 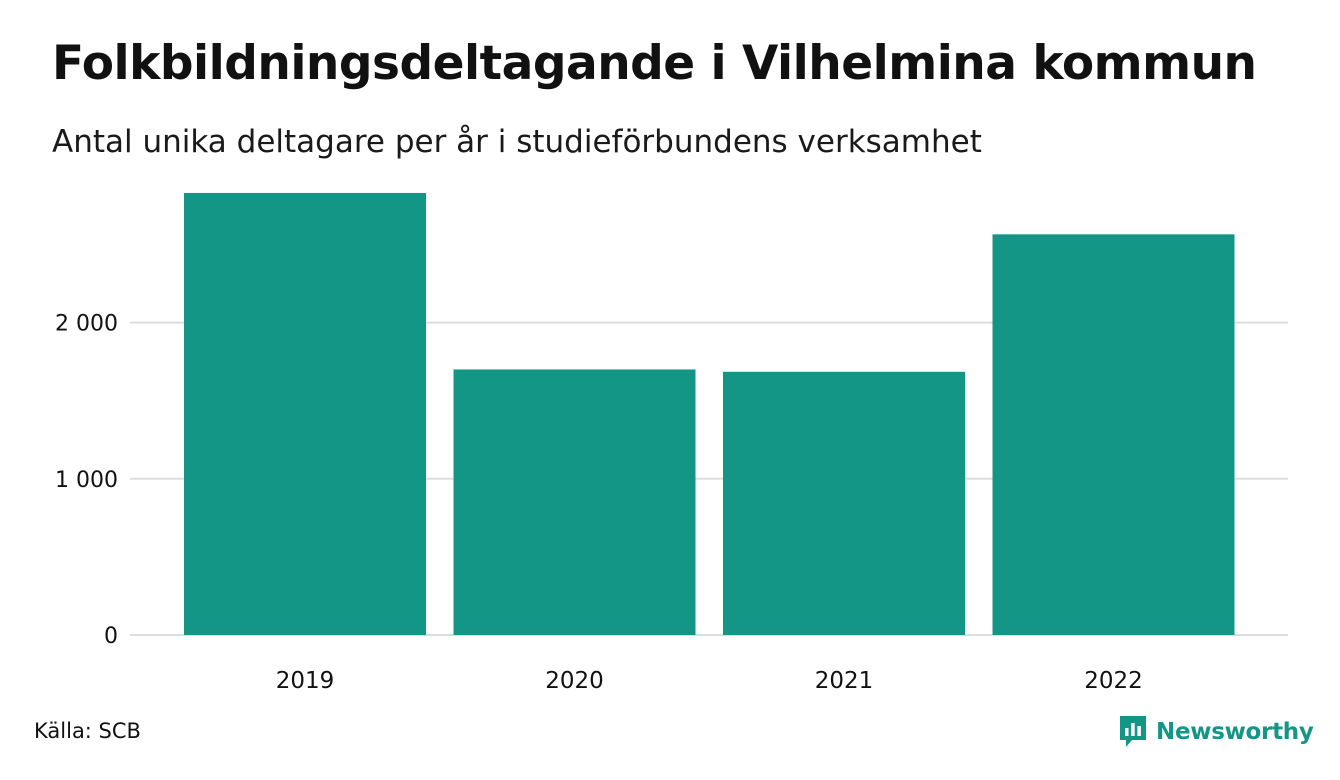 I want to click on bar-2020, so click(x=574, y=502).